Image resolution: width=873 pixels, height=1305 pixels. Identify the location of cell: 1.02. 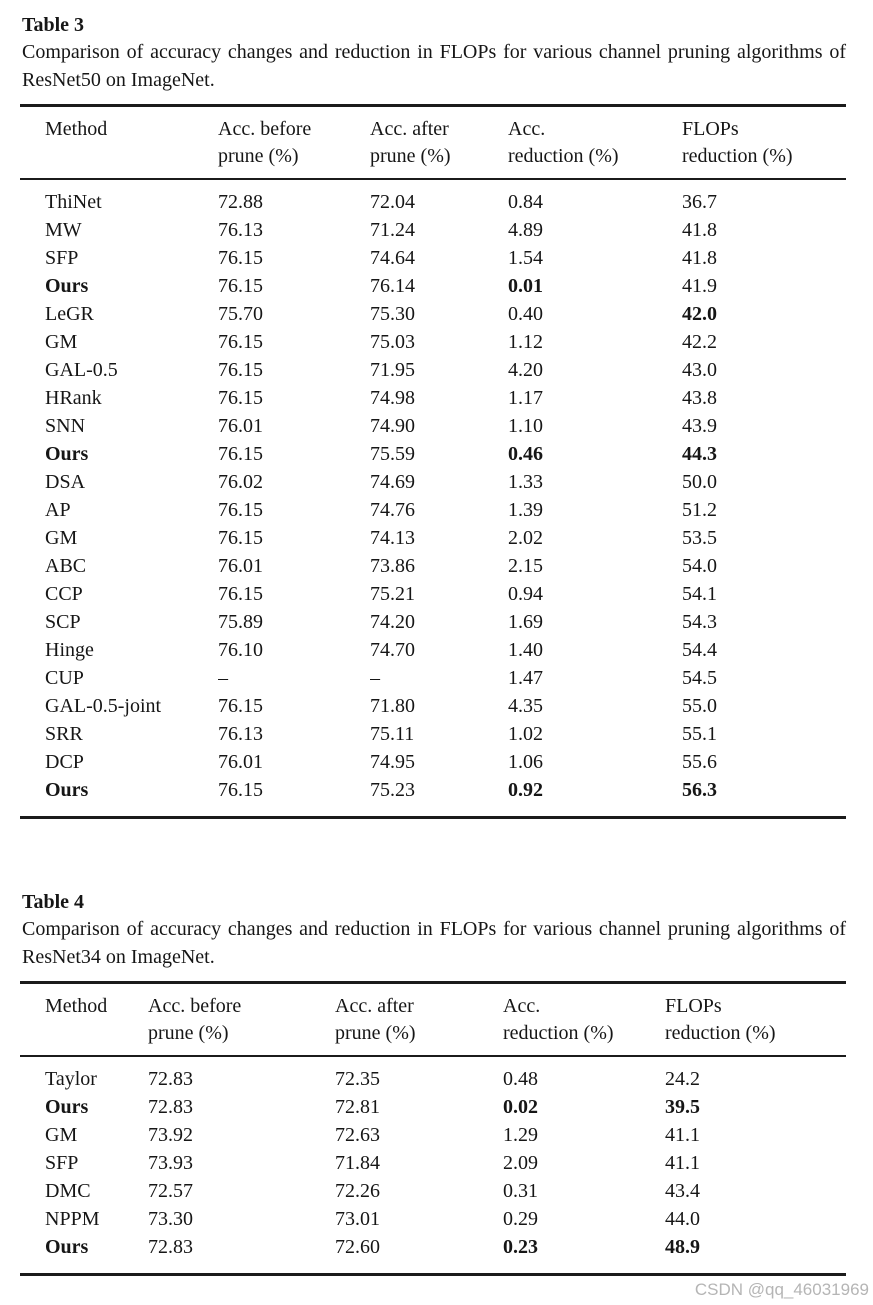
(525, 734).